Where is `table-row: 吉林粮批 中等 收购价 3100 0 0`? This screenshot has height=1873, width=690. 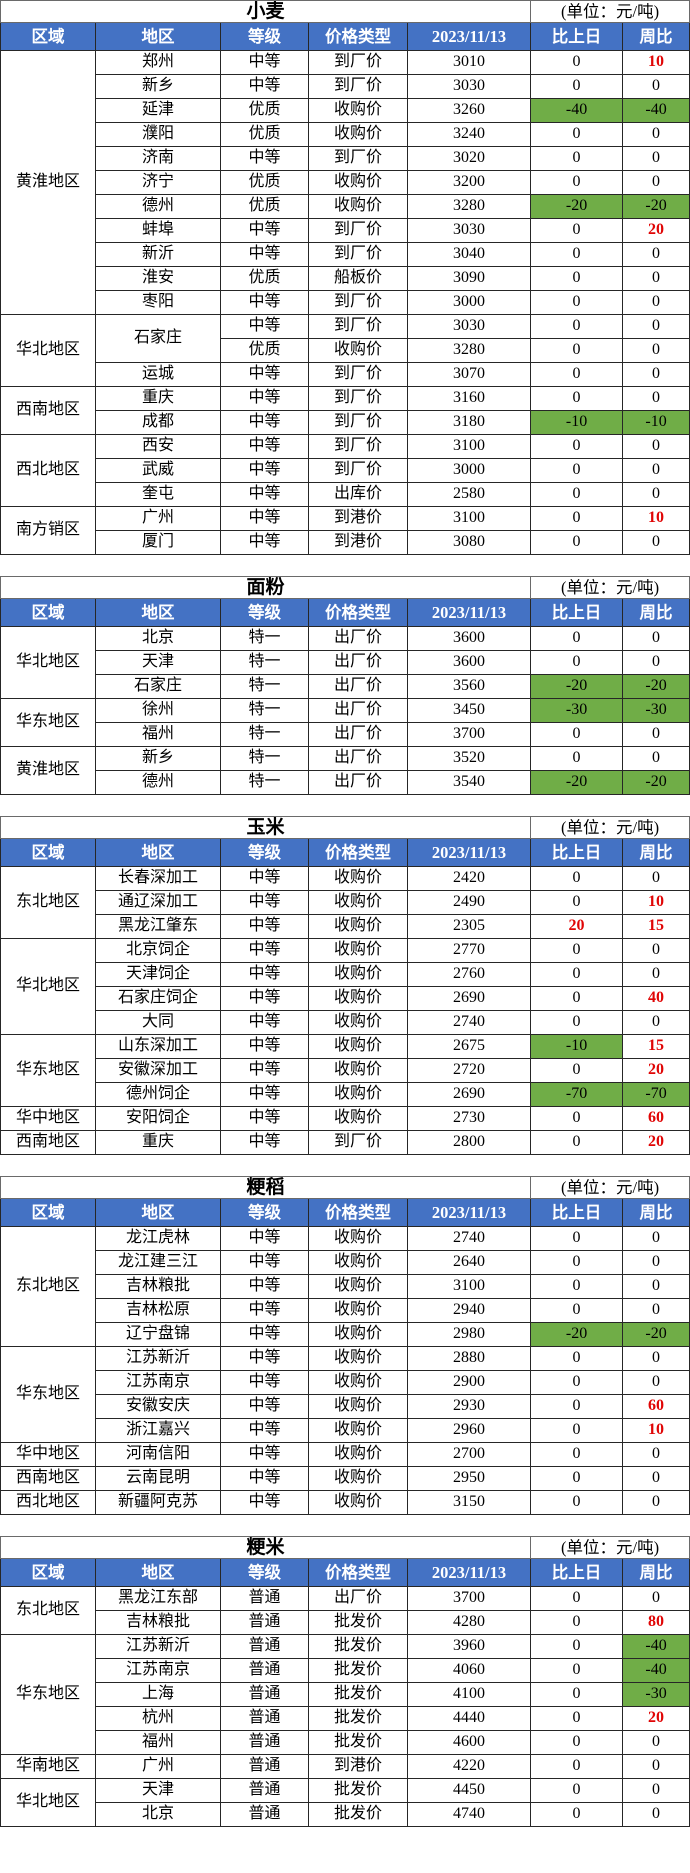 table-row: 吉林粮批 中等 收购价 3100 0 0 is located at coordinates (345, 1286).